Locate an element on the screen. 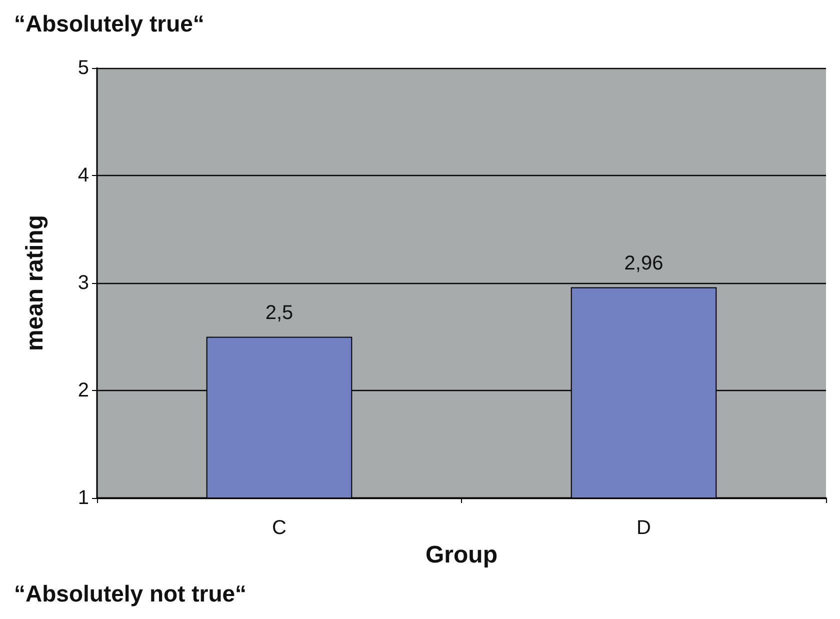  text: “Absolutely not true“ is located at coordinates (130, 593).